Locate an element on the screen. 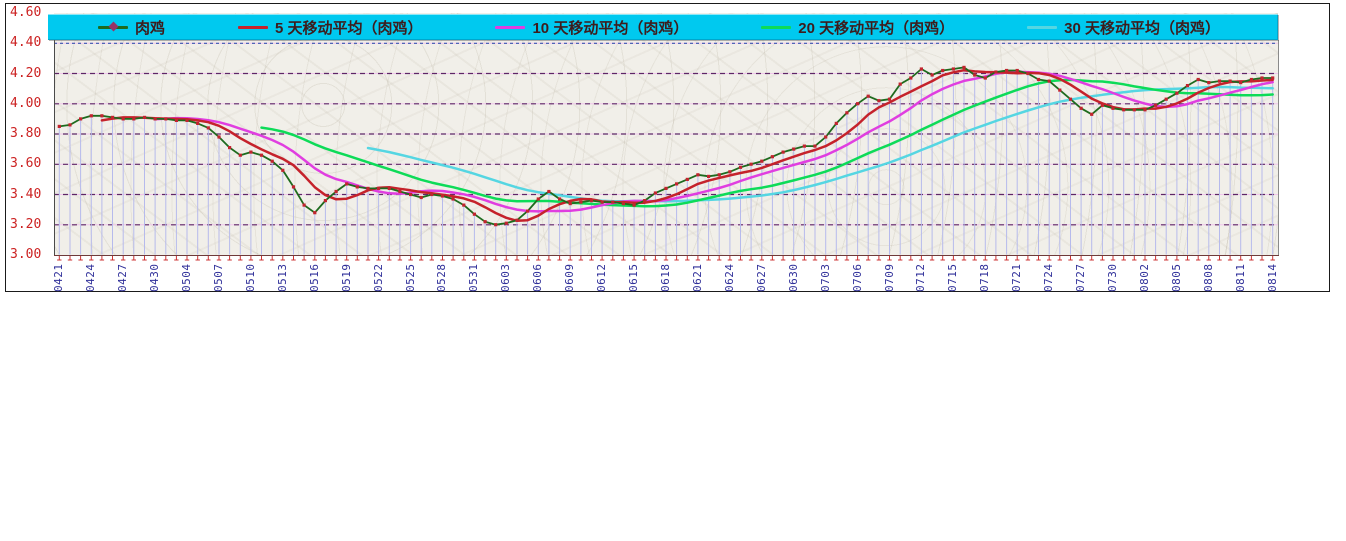 The width and height of the screenshot is (1346, 541). y-tick-label: 4.40 is located at coordinates (26, 42).